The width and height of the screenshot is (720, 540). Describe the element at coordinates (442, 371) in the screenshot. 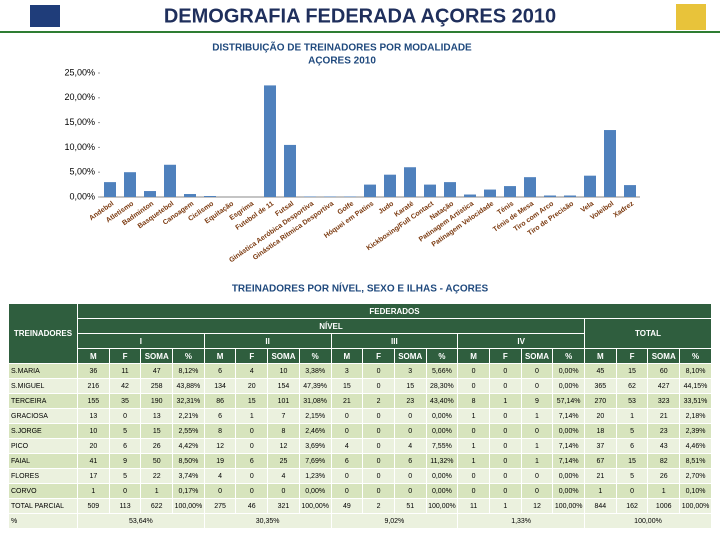

I see `table-cell: 5,66%` at that location.